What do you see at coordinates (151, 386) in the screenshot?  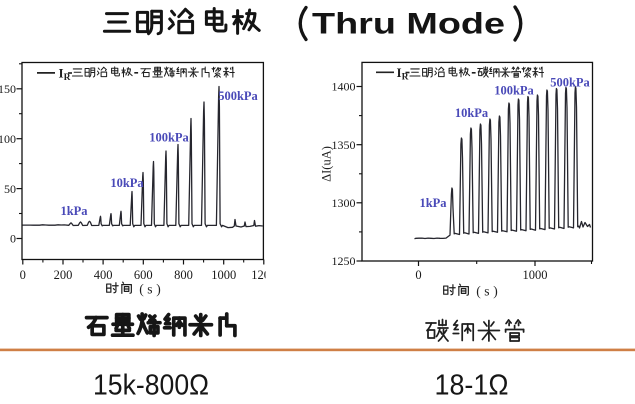 I see `svg-text: 15k-800Ω` at bounding box center [151, 386].